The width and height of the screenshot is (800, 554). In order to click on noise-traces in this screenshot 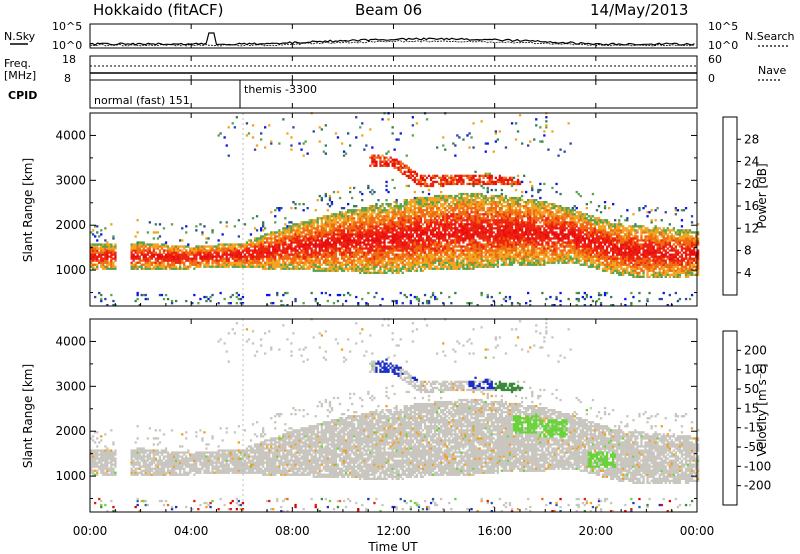, I will do `click(392, 39)`.